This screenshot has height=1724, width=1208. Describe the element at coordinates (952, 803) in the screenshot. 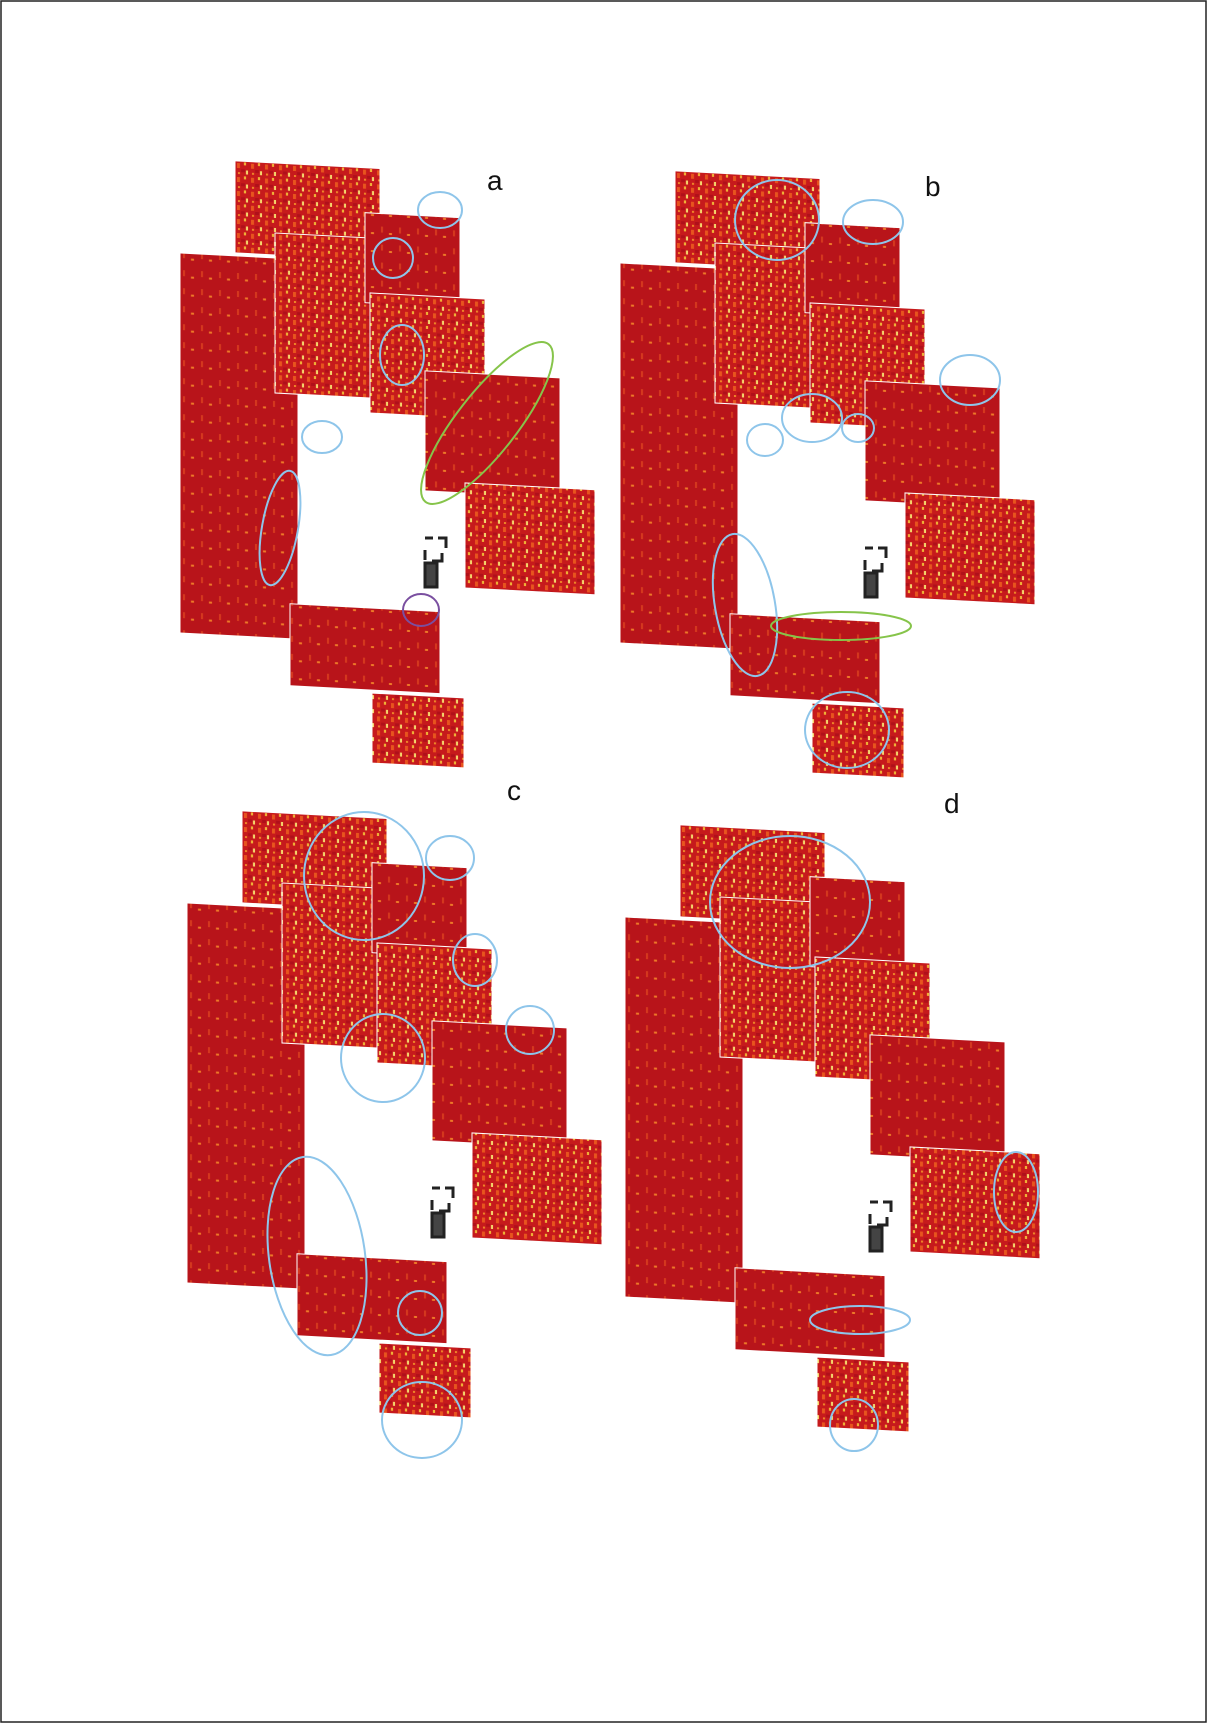

I see `panel-label: d` at that location.